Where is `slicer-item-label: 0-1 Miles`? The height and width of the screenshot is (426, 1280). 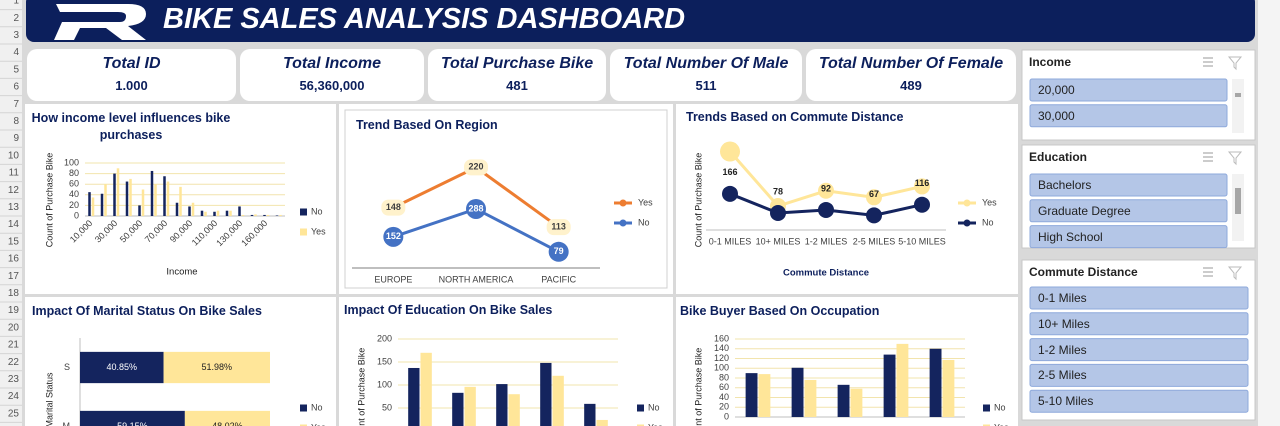
slicer-item-label: 0-1 Miles is located at coordinates (1062, 298).